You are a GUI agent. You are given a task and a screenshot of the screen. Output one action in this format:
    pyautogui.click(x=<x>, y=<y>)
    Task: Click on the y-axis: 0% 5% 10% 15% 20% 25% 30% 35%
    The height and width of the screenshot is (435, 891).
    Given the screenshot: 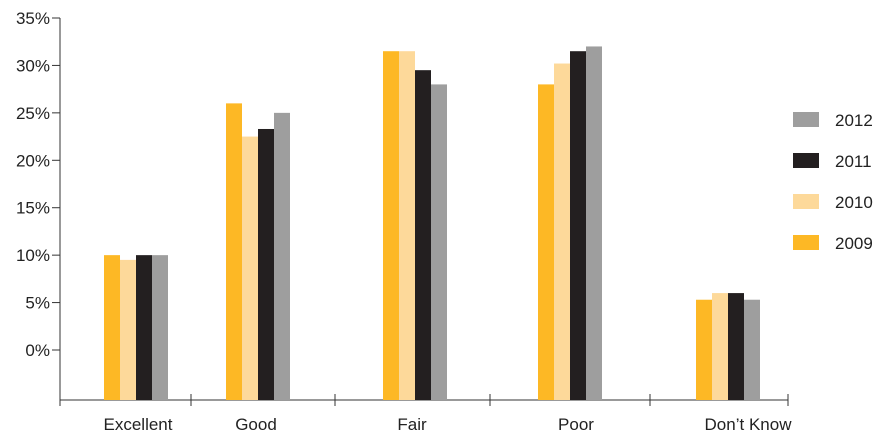 What is the action you would take?
    pyautogui.click(x=38, y=204)
    